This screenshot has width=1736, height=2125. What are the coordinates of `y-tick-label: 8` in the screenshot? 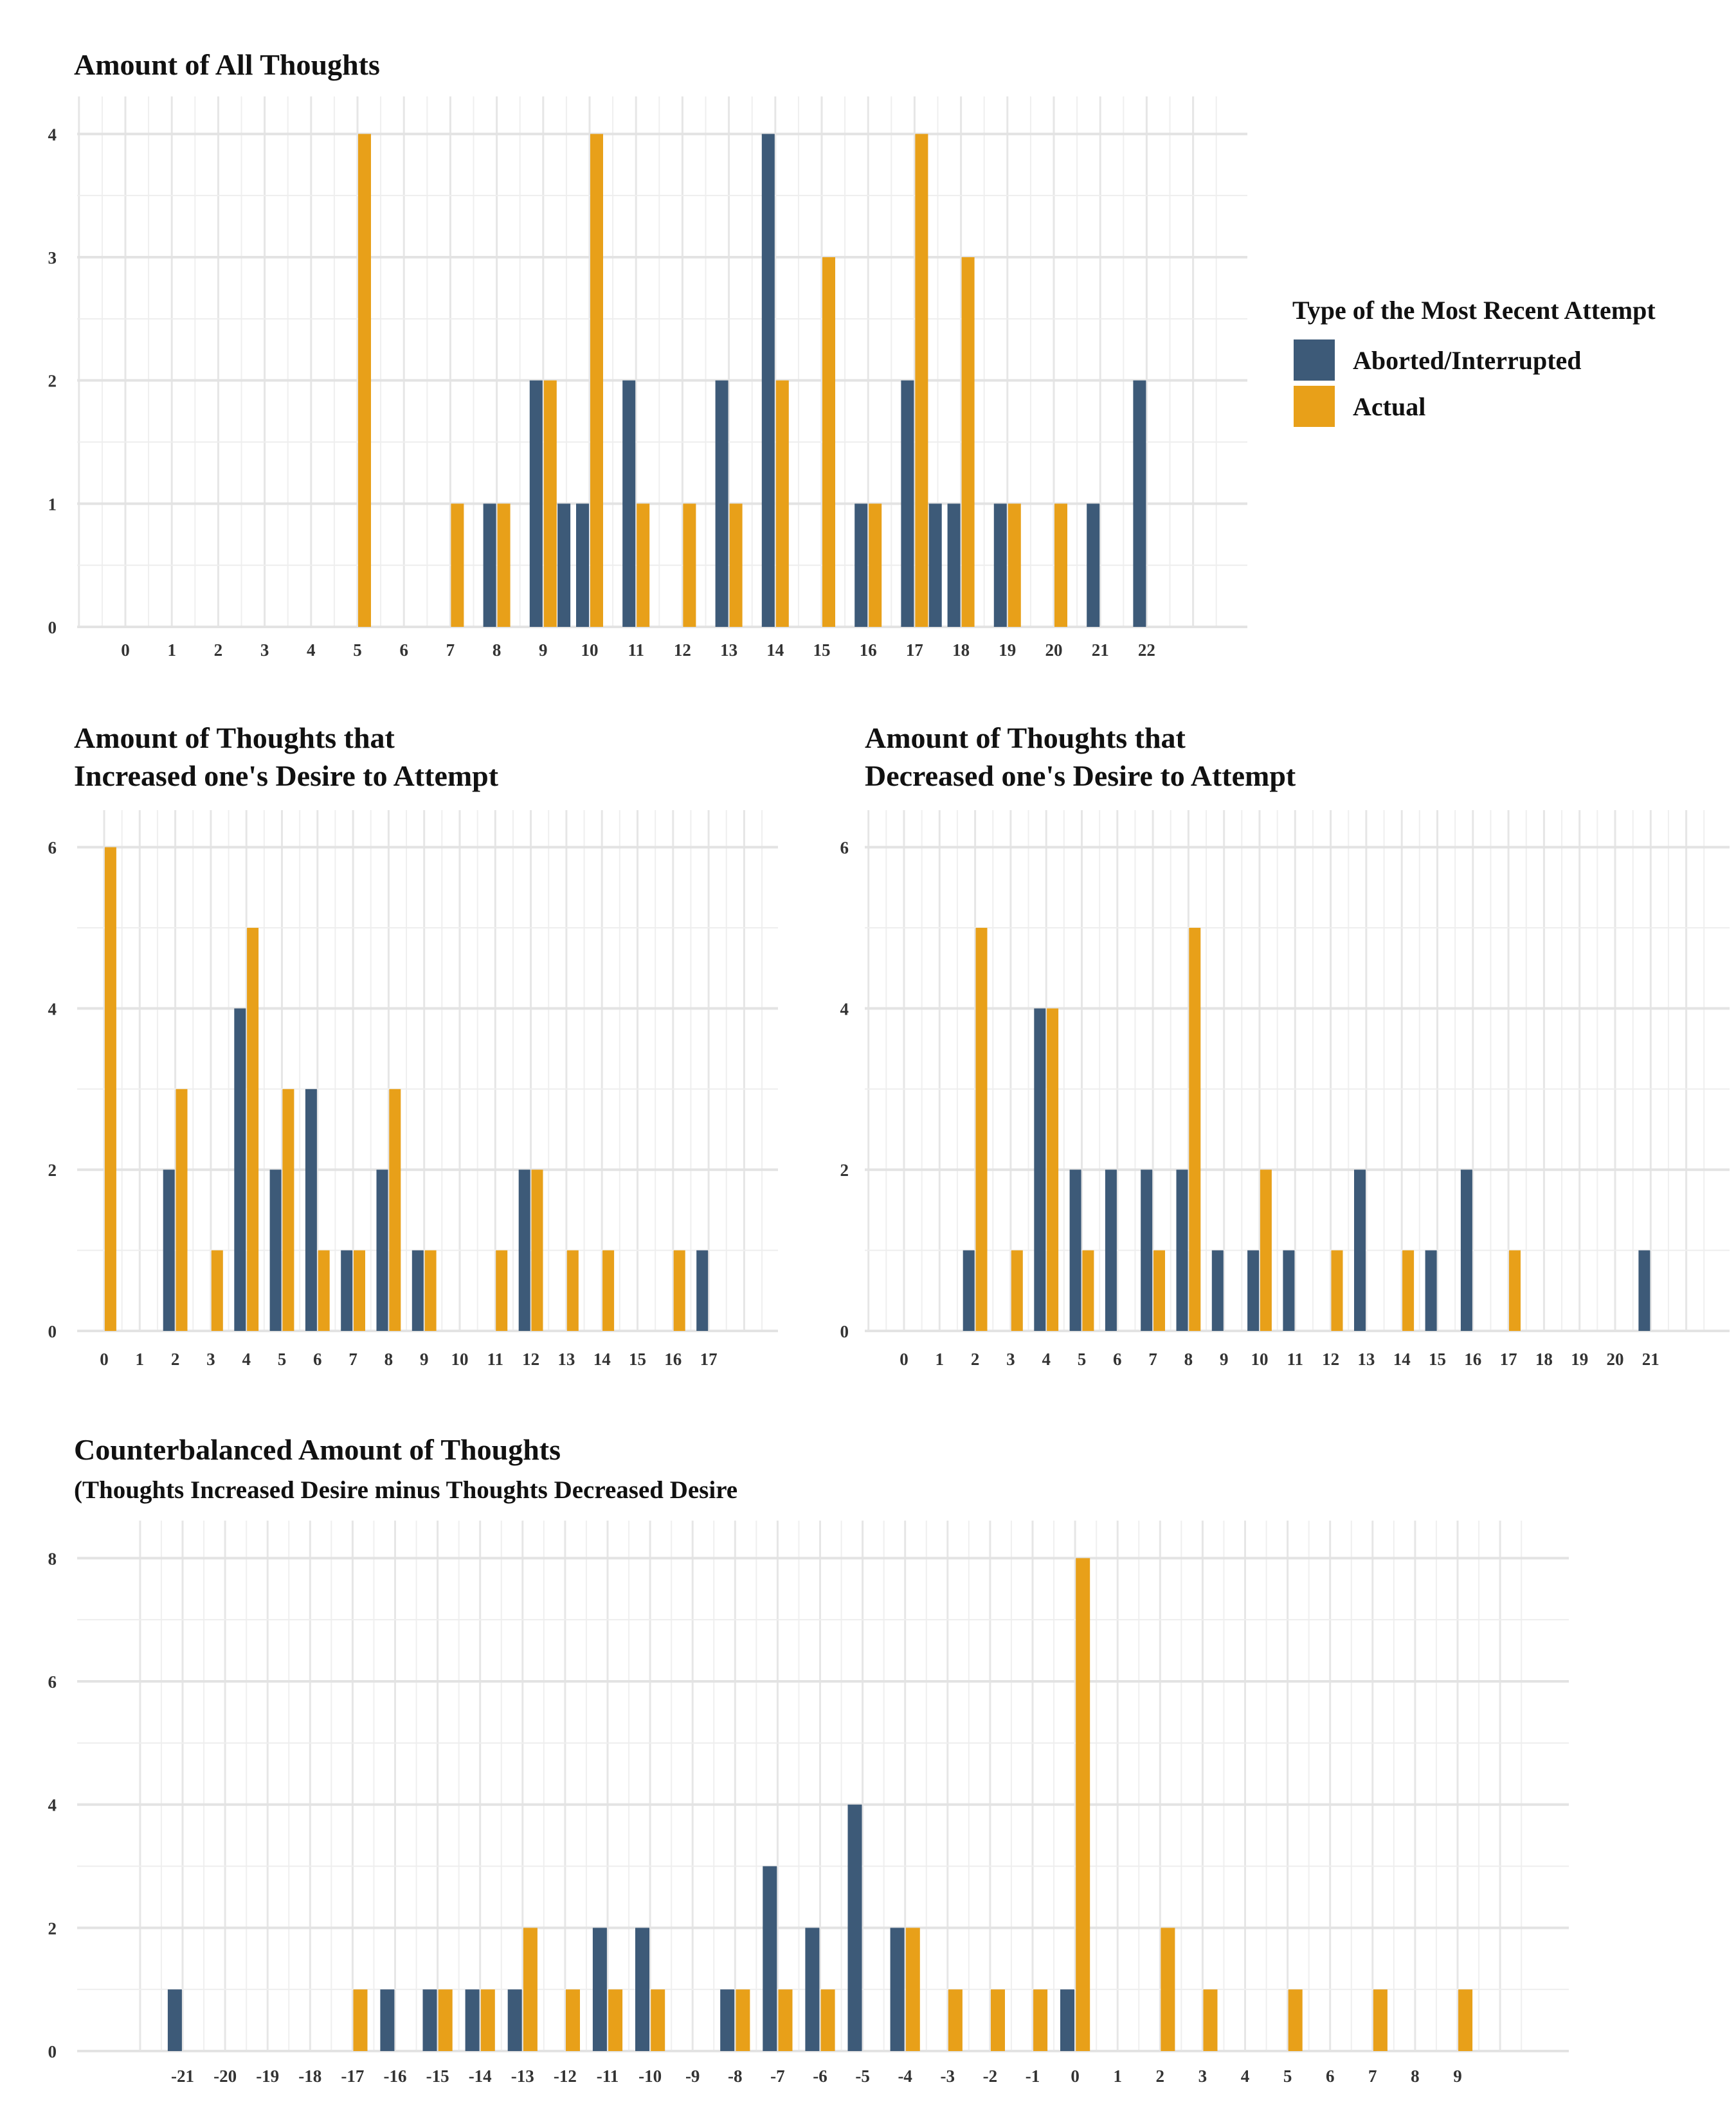 It's located at (52, 1558).